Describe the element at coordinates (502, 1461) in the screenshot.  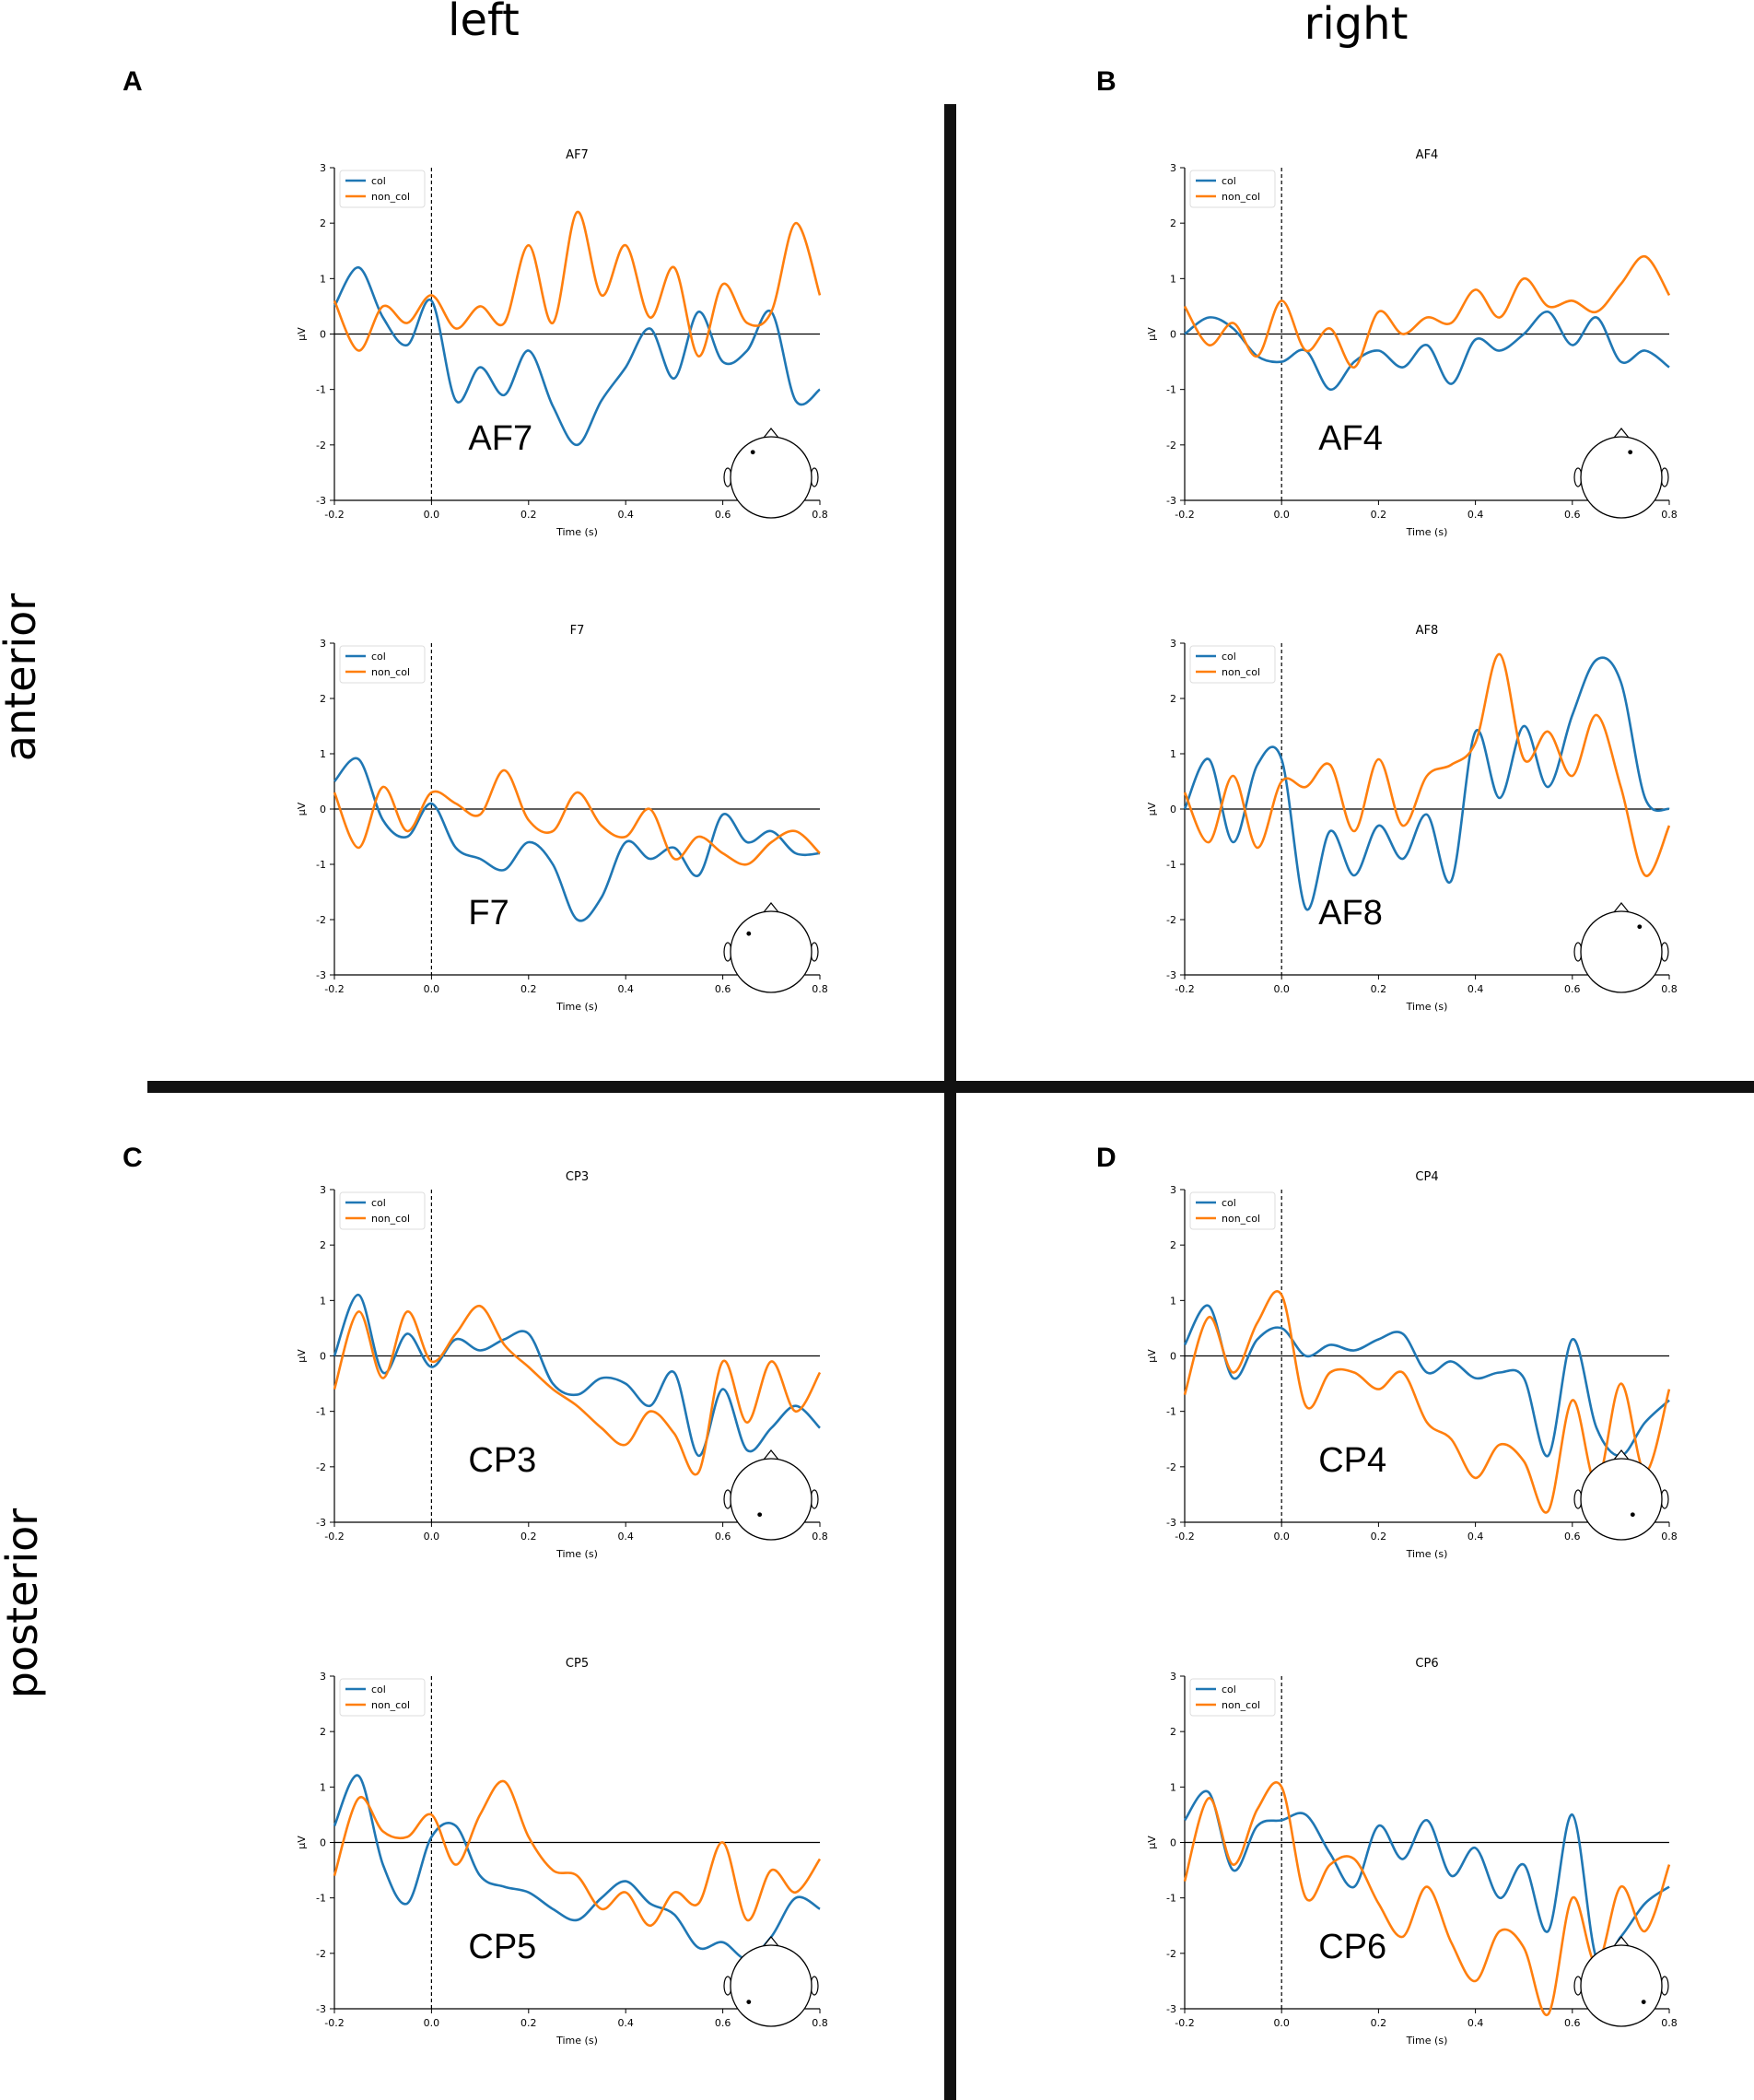
I see `channel-label: CP3` at that location.